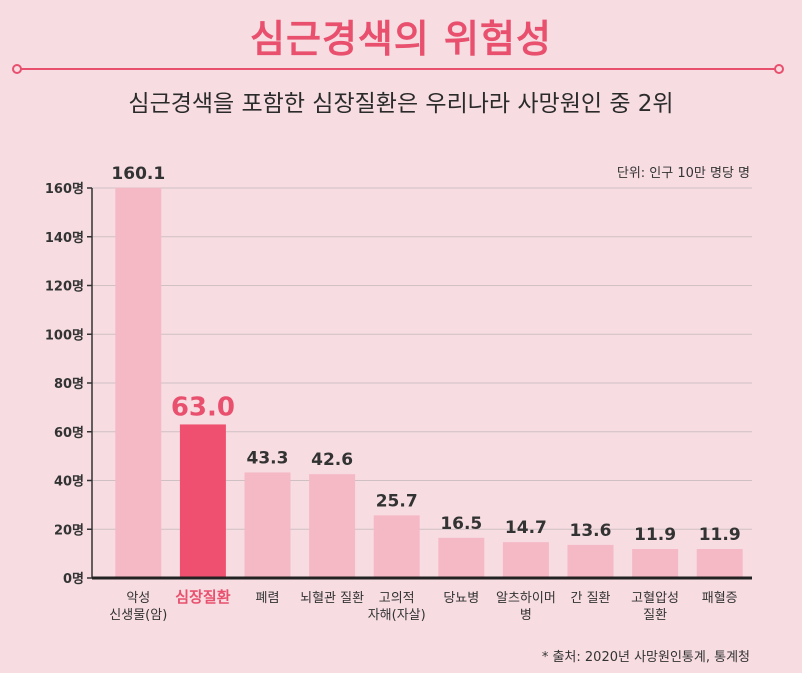 Image resolution: width=802 pixels, height=673 pixels. What do you see at coordinates (398, 69) in the screenshot?
I see `title-divider` at bounding box center [398, 69].